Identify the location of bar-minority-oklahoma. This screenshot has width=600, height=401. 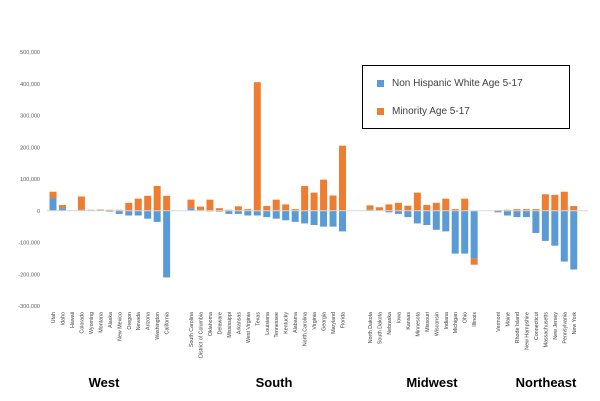
(210, 205).